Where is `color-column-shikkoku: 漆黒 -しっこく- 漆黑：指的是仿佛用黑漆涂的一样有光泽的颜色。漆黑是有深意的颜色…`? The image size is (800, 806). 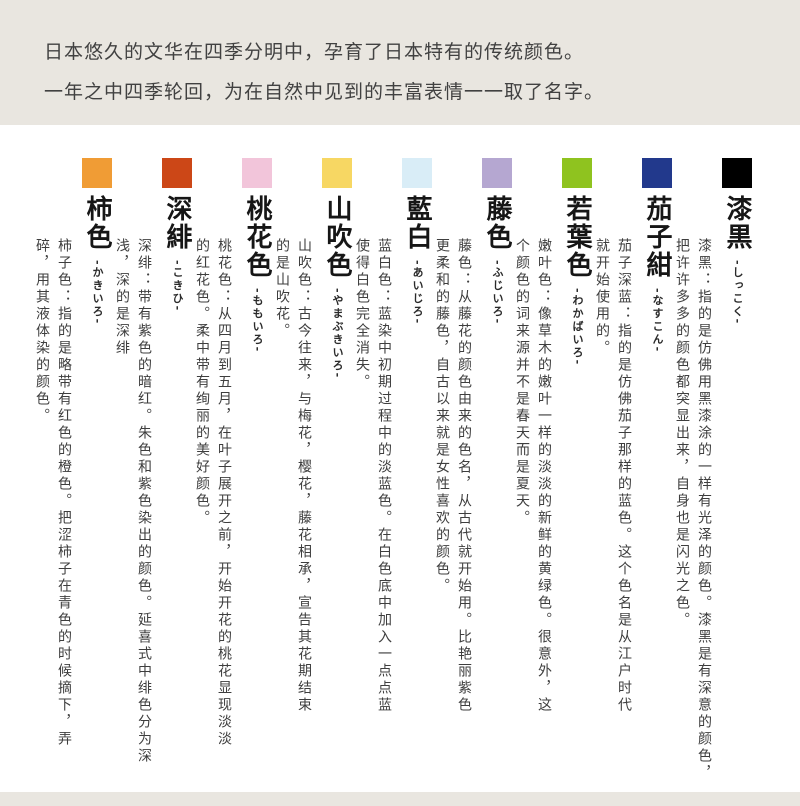
color-column-shikkoku: 漆黒 -しっこく- 漆黑：指的是仿佛用黑漆涂的一样有光泽的颜色。漆黑是有深意的颜色… is located at coordinates (715, 473).